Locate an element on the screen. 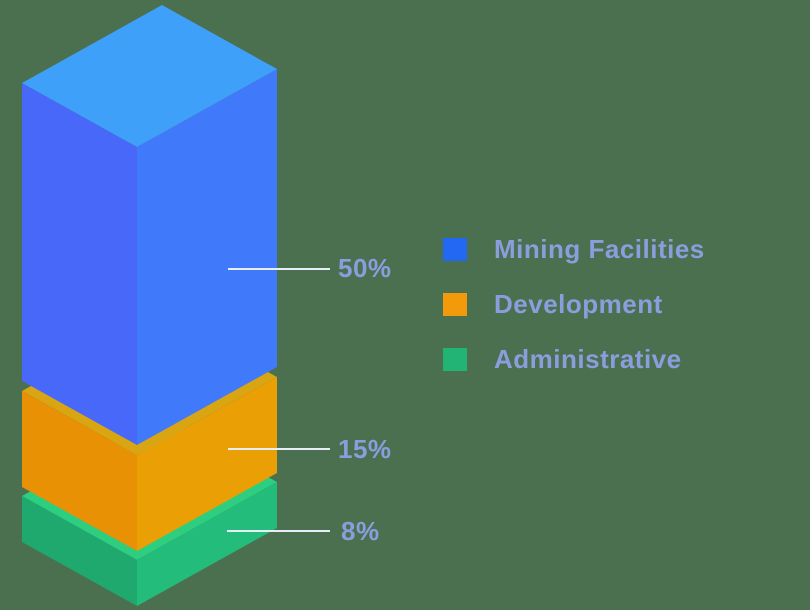  legend-item-mining: Mining Facilities is located at coordinates (574, 249).